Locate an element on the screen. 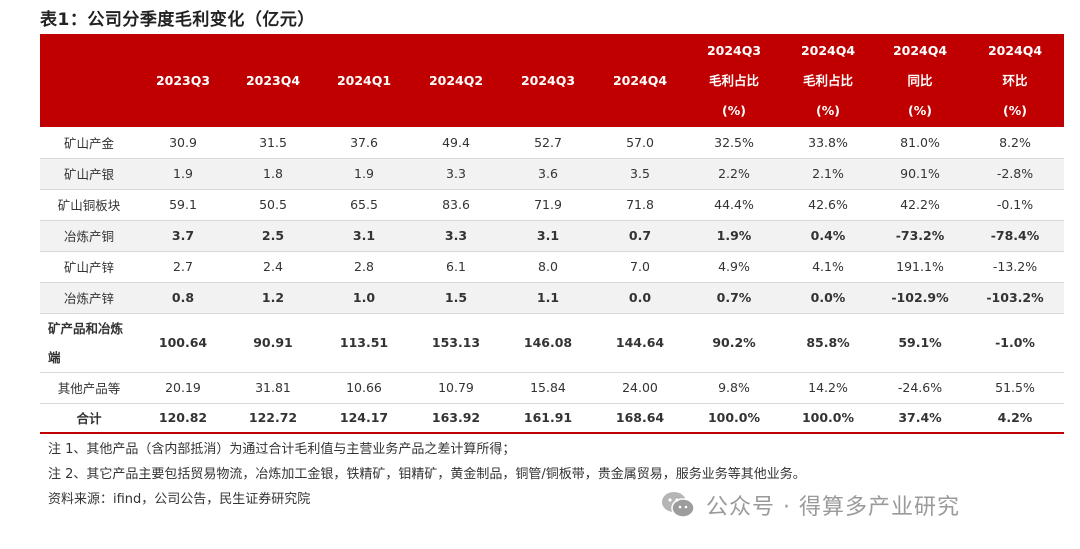 This screenshot has width=1080, height=549. table-cell: 42.2% is located at coordinates (920, 204).